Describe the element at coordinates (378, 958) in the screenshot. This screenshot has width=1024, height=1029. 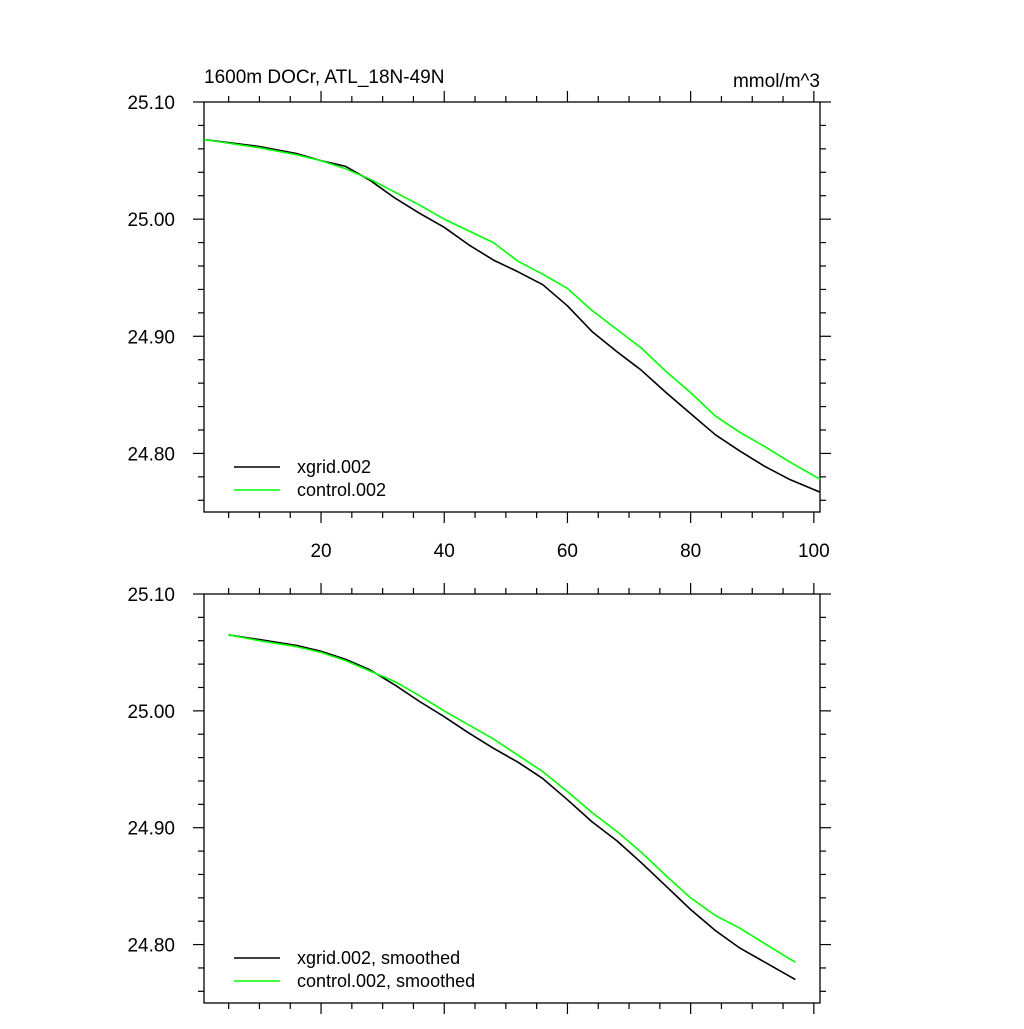
I see `bottom-legend-label: xgrid.002, smoothed` at that location.